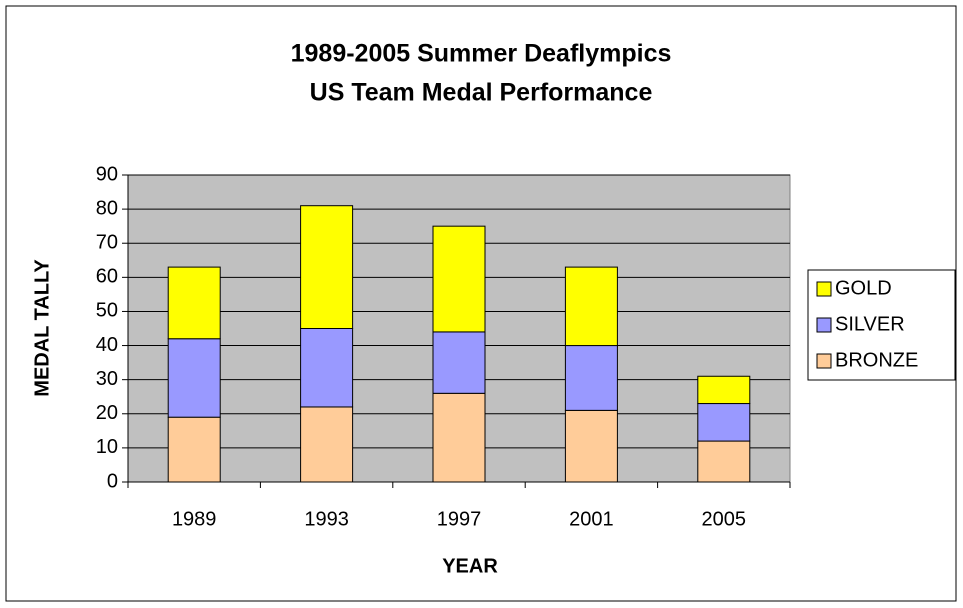 Image resolution: width=963 pixels, height=608 pixels. I want to click on y-tick-label: 30, so click(107, 379).